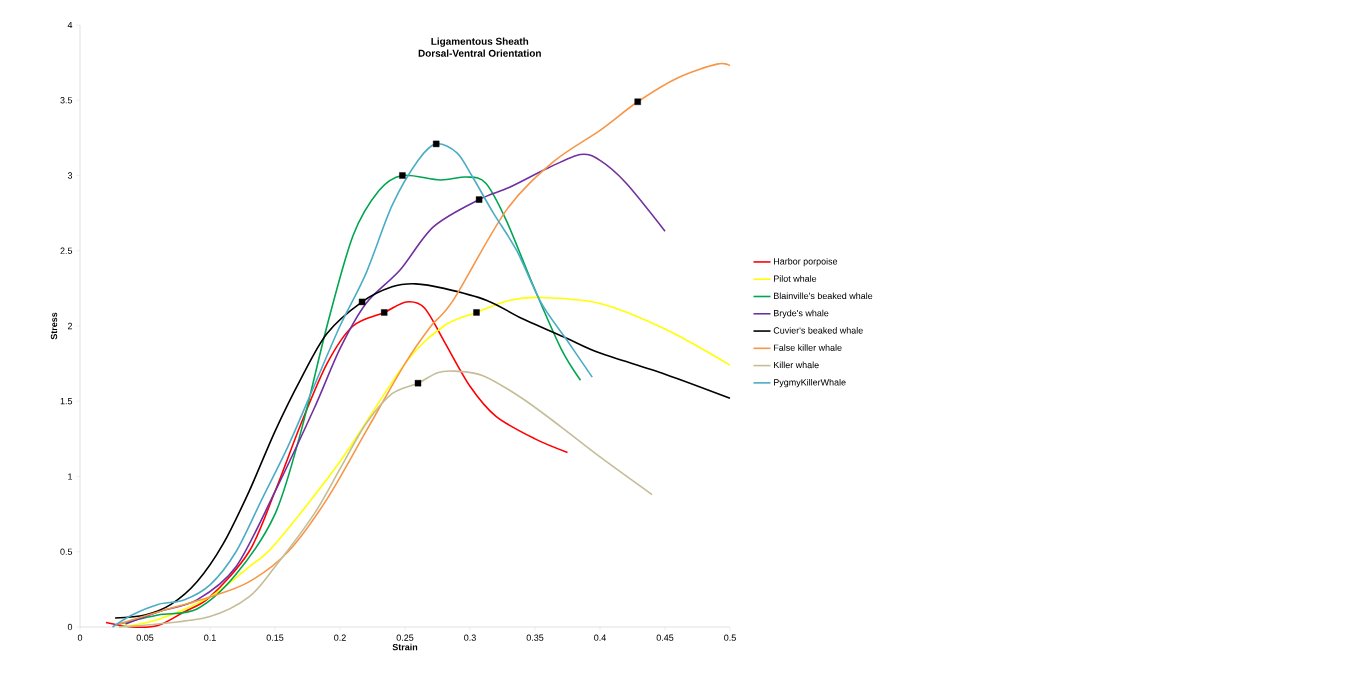 This screenshot has width=1350, height=682. I want to click on x-tick-label: 0.4, so click(600, 637).